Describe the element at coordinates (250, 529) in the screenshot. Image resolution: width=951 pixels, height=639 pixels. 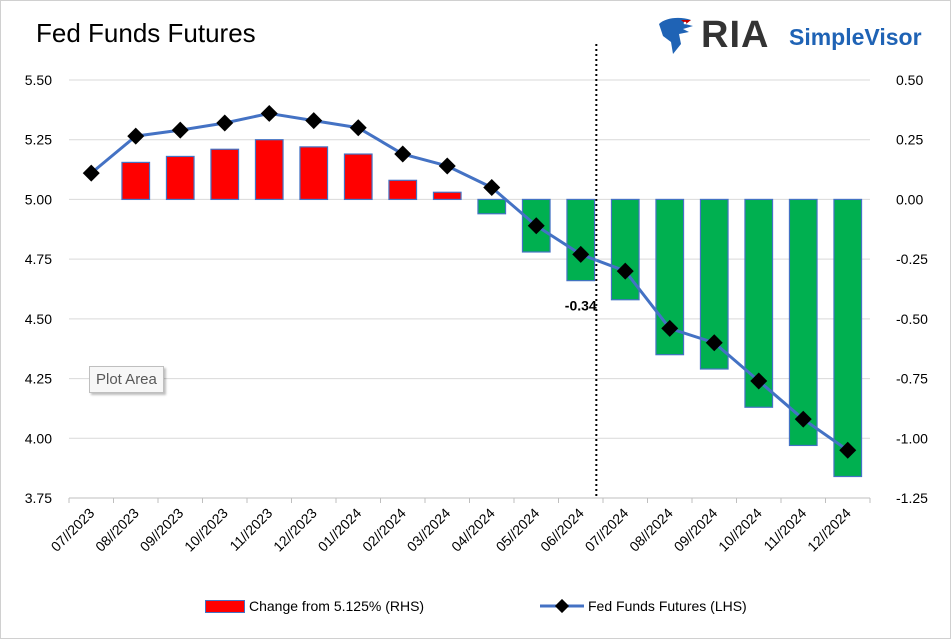
I see `x-tick-label: 11//2023` at that location.